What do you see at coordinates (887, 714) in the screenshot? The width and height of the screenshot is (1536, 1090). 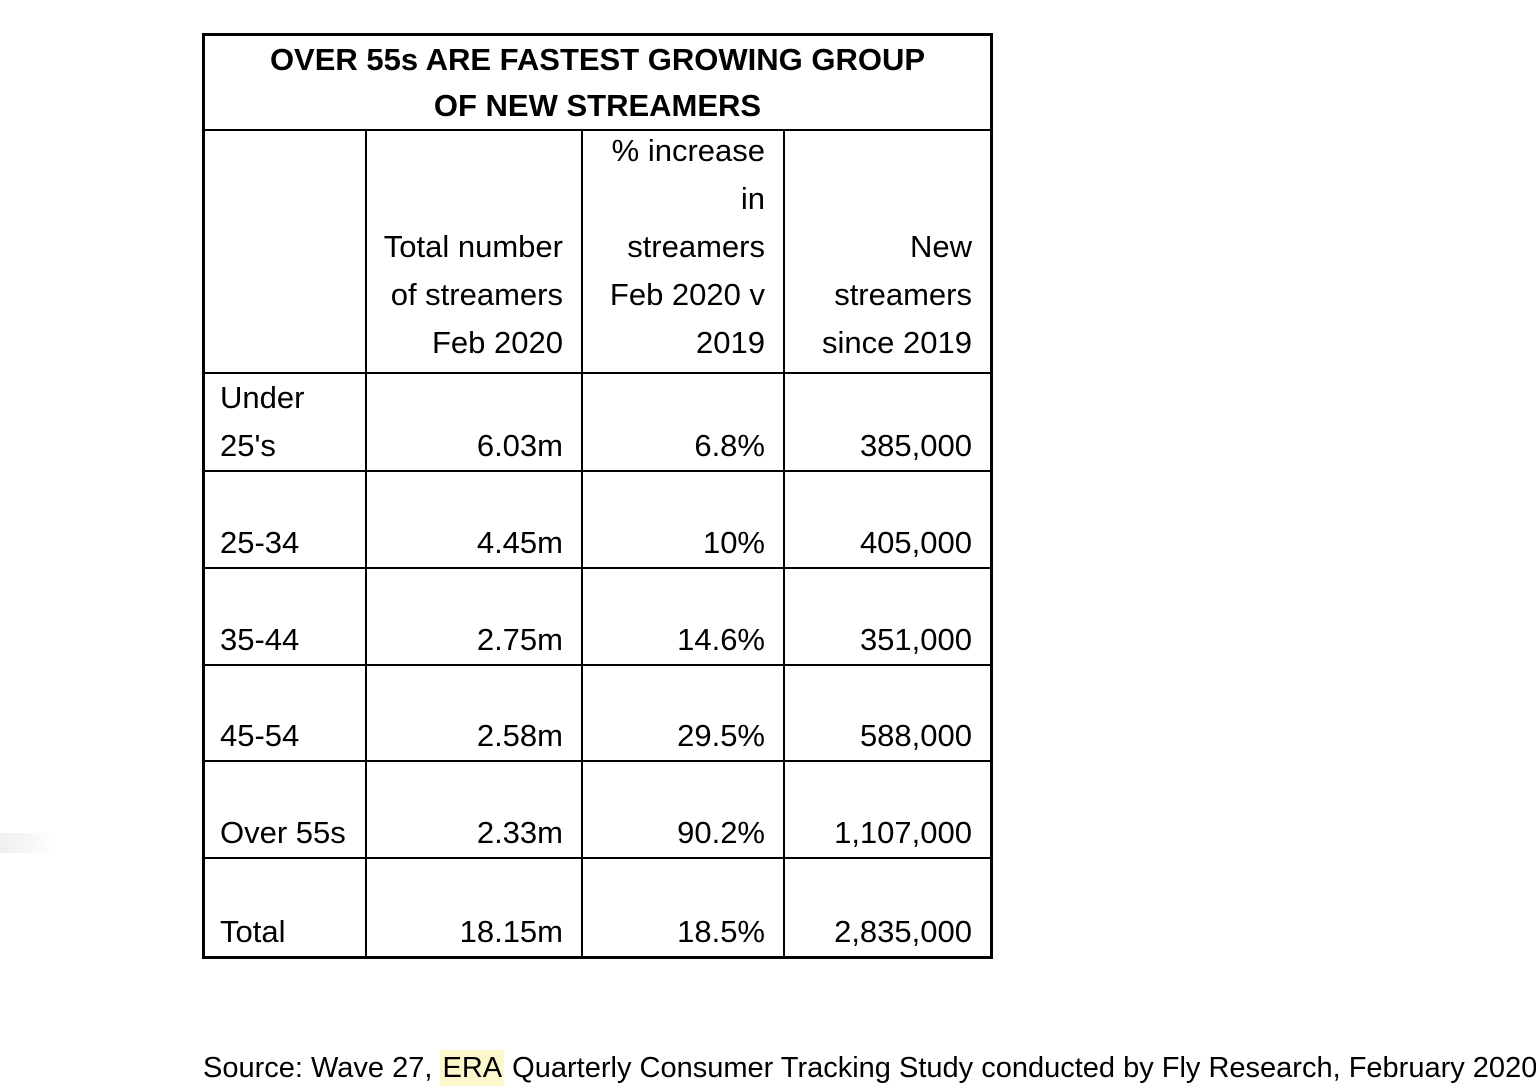 I see `cell-new-streamers: 588,000` at bounding box center [887, 714].